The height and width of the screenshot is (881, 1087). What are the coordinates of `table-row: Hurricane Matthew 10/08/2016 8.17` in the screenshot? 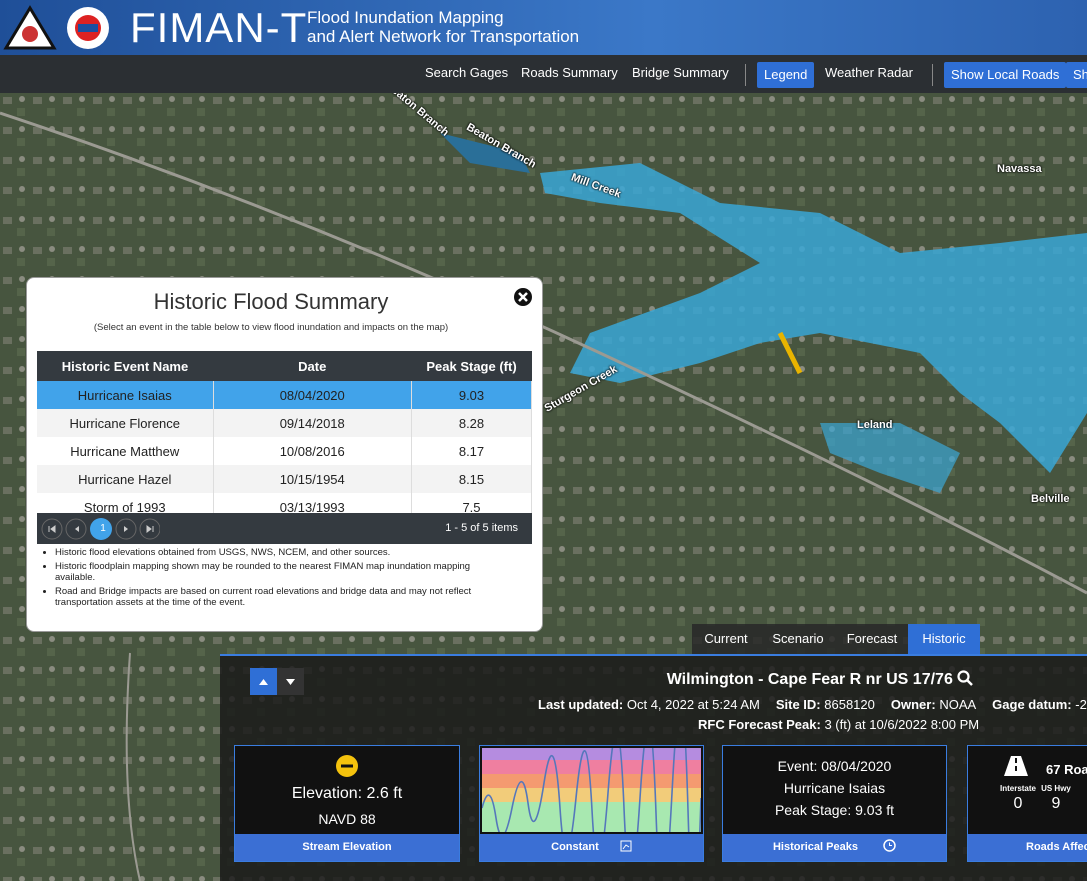 It's located at (284, 451).